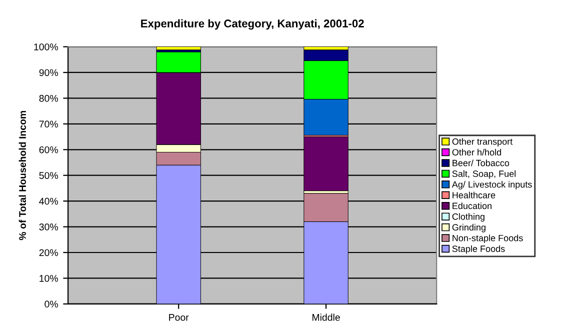  What do you see at coordinates (48, 227) in the screenshot?
I see `y-tick-label: 30%` at bounding box center [48, 227].